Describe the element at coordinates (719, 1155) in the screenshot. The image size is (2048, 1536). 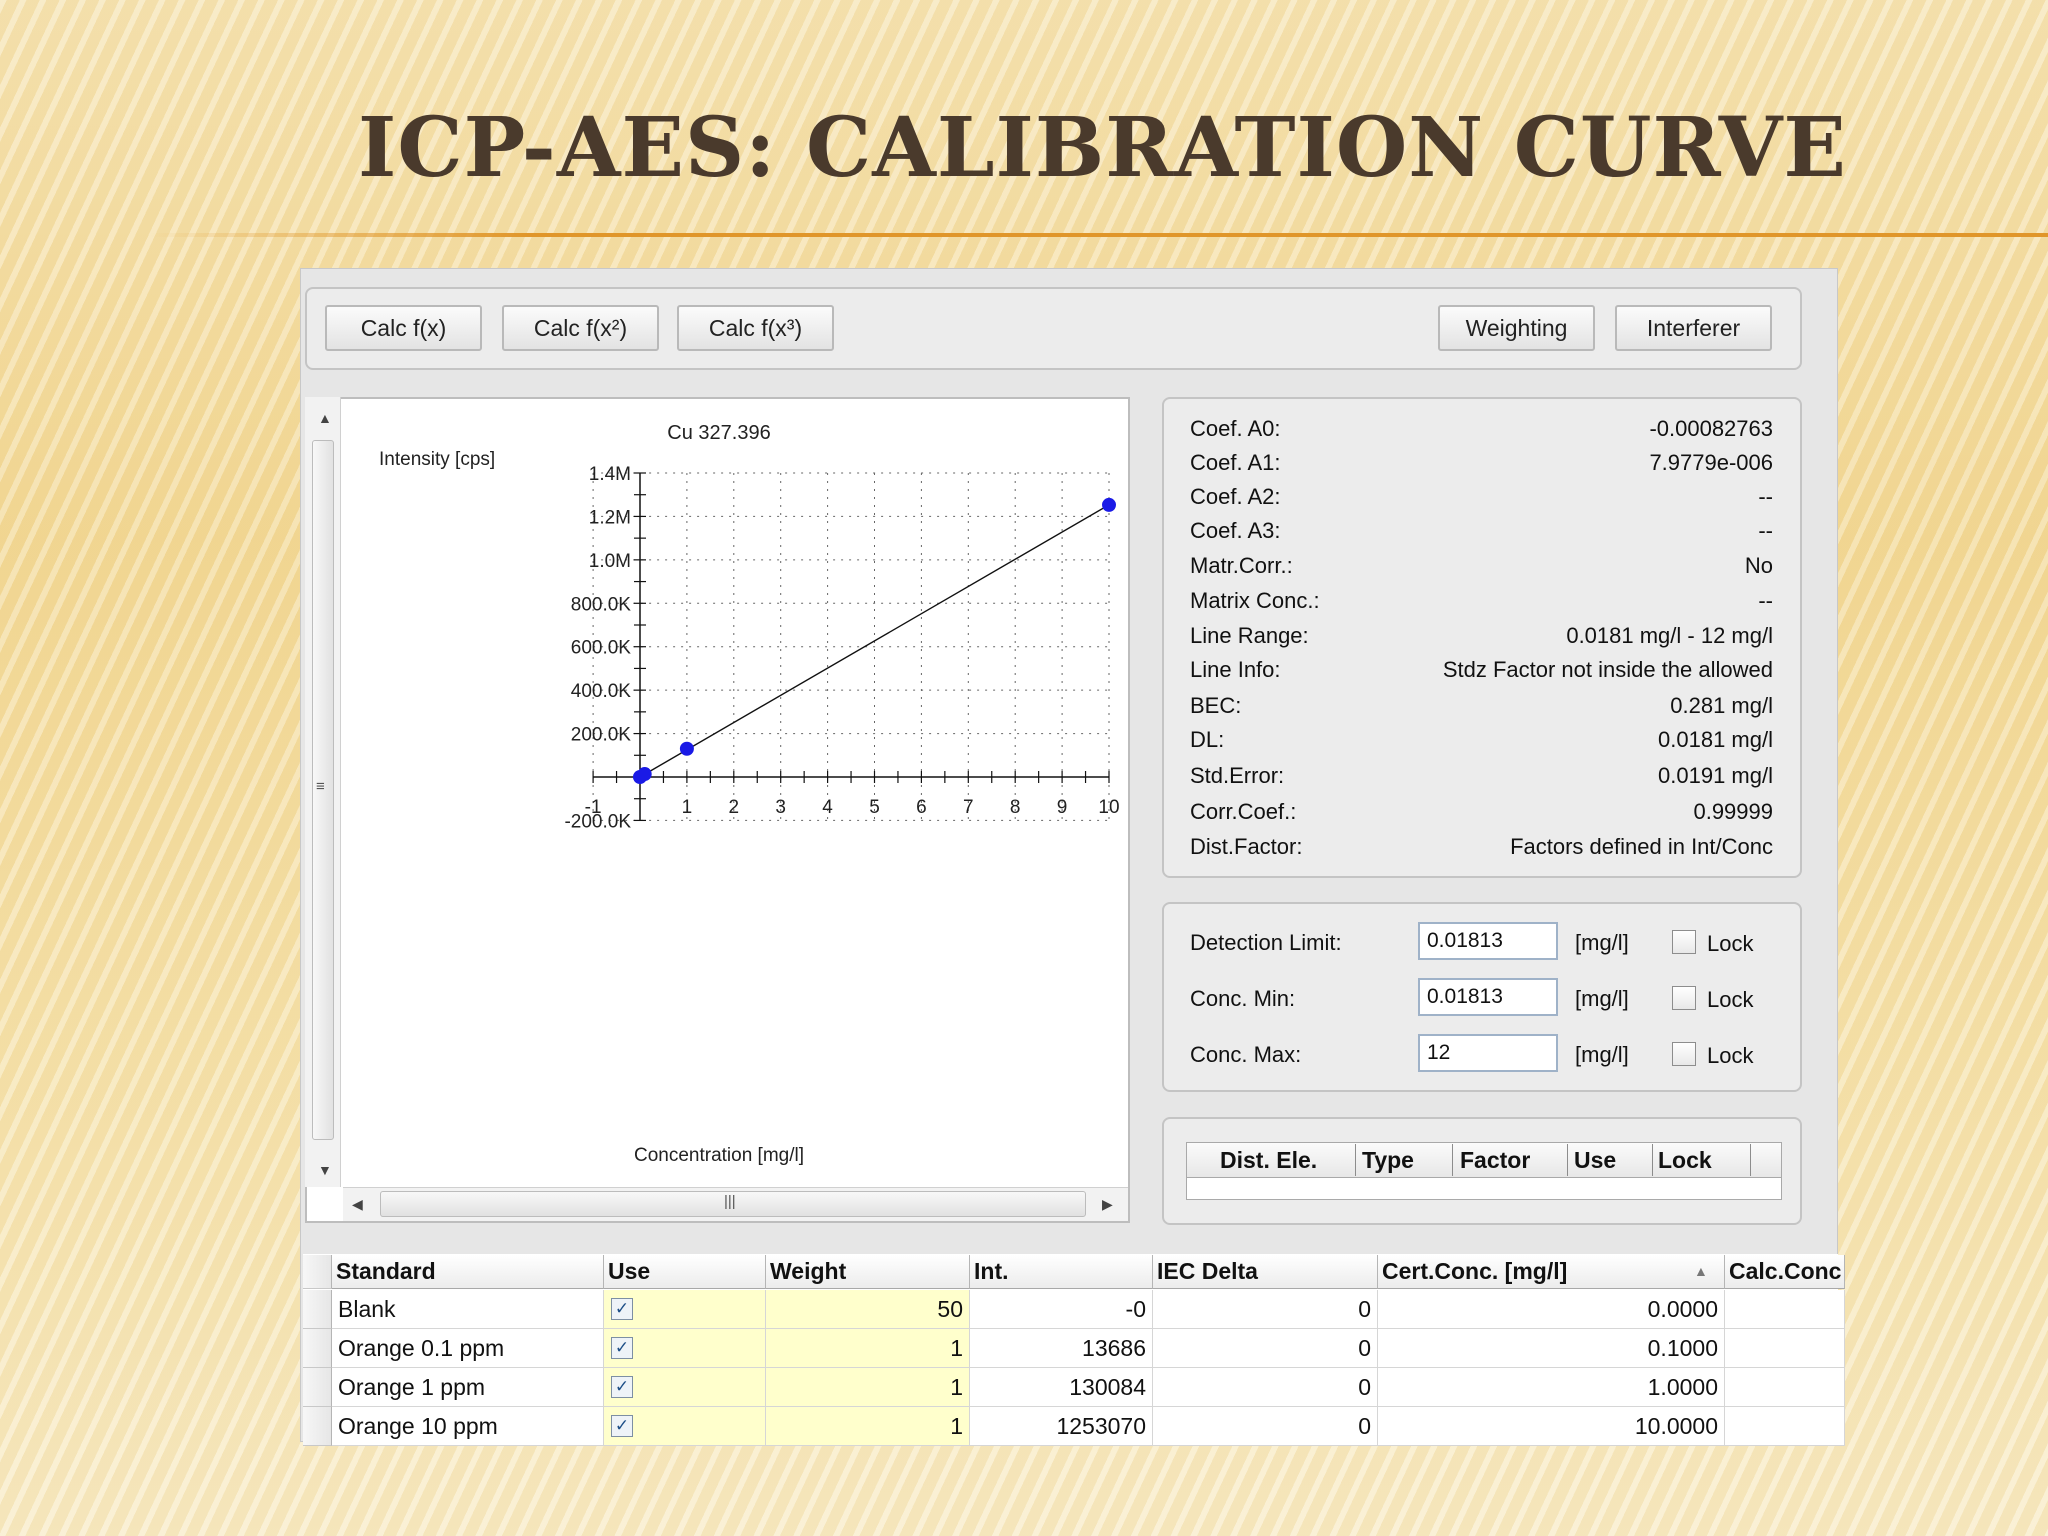
I see `x-axis-label: Concentration [mg/l]` at that location.